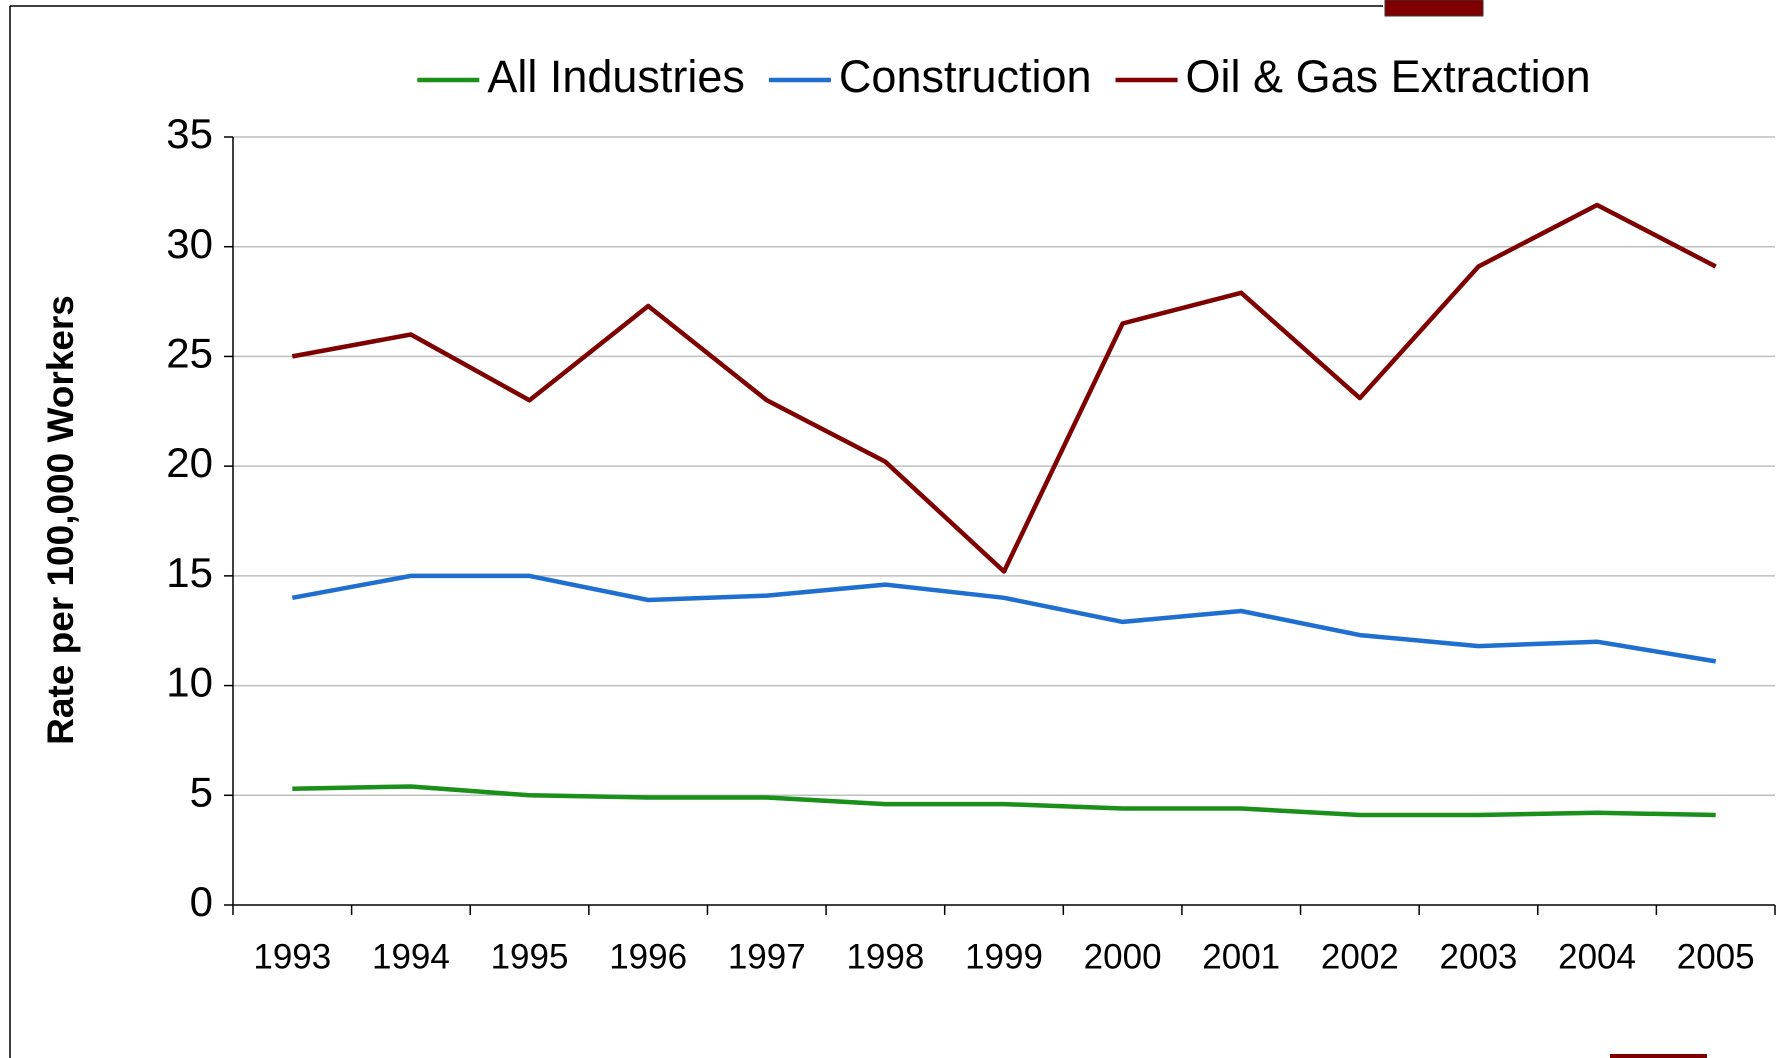 Image resolution: width=1781 pixels, height=1058 pixels. Describe the element at coordinates (1241, 956) in the screenshot. I see `x-tick-label: 2001` at that location.